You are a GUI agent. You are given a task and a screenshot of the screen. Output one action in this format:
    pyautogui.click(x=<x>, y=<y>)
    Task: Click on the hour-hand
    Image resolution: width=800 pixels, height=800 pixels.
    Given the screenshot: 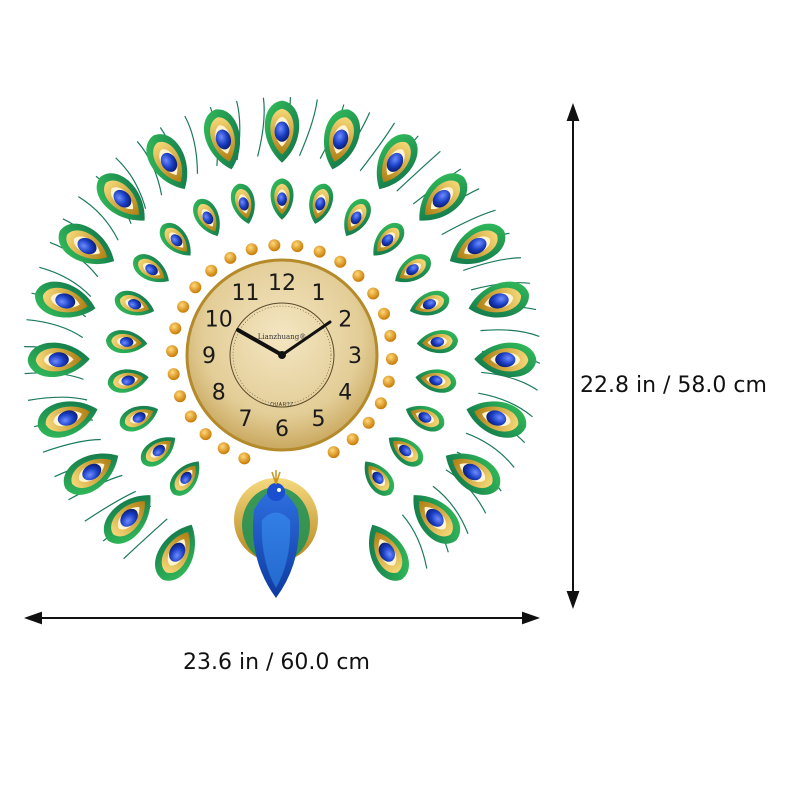 What is the action you would take?
    pyautogui.click(x=260, y=342)
    